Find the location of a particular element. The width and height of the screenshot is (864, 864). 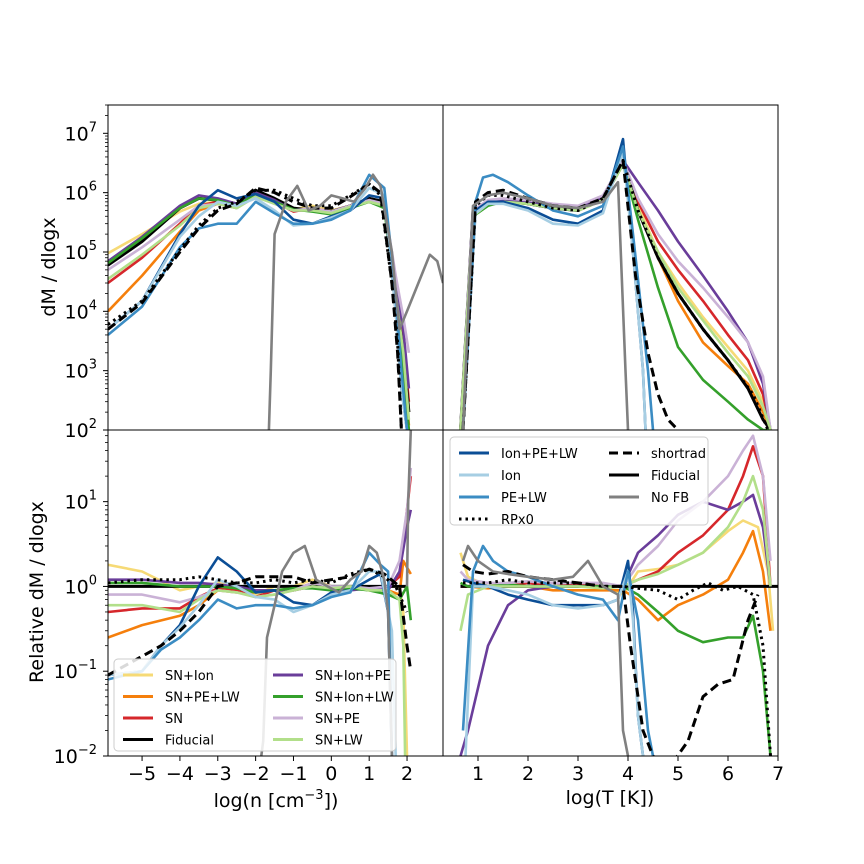

ytick-label: 10⁻¹ is located at coordinates (75, 670).